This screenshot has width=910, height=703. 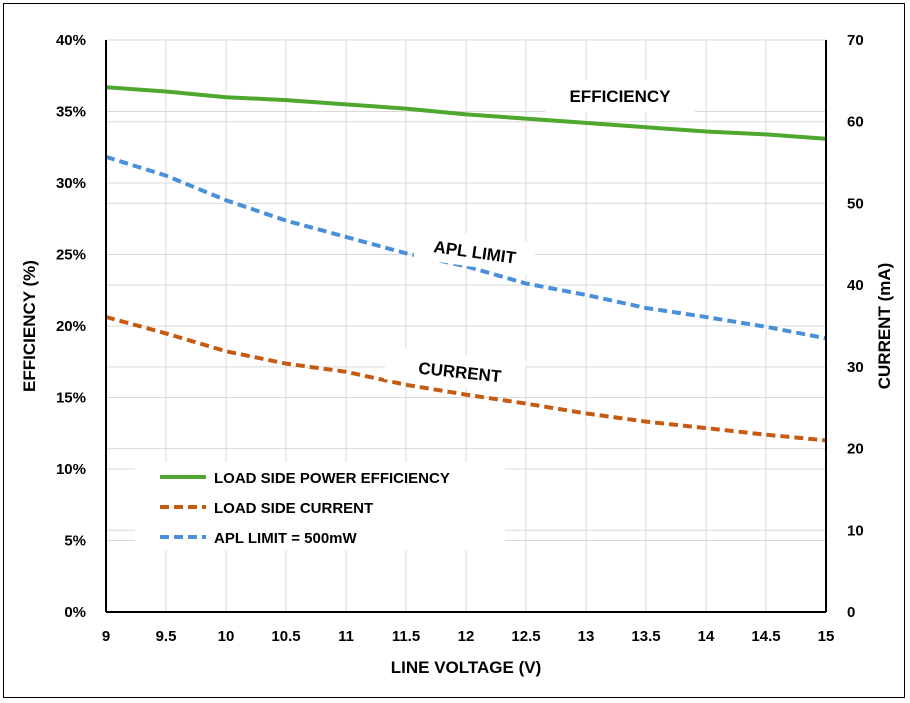 I want to click on y-tick-label: 0%, so click(x=75, y=612).